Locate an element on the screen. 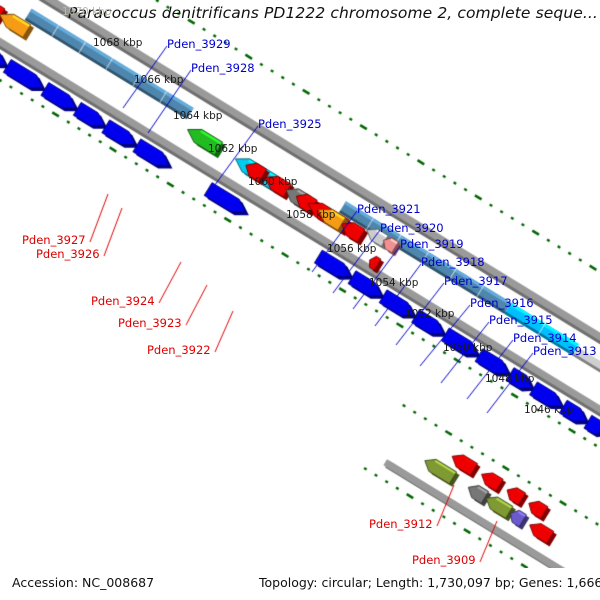 The height and width of the screenshot is (600, 600). ruler-tick-label: 1070 kbp is located at coordinates (87, 12).